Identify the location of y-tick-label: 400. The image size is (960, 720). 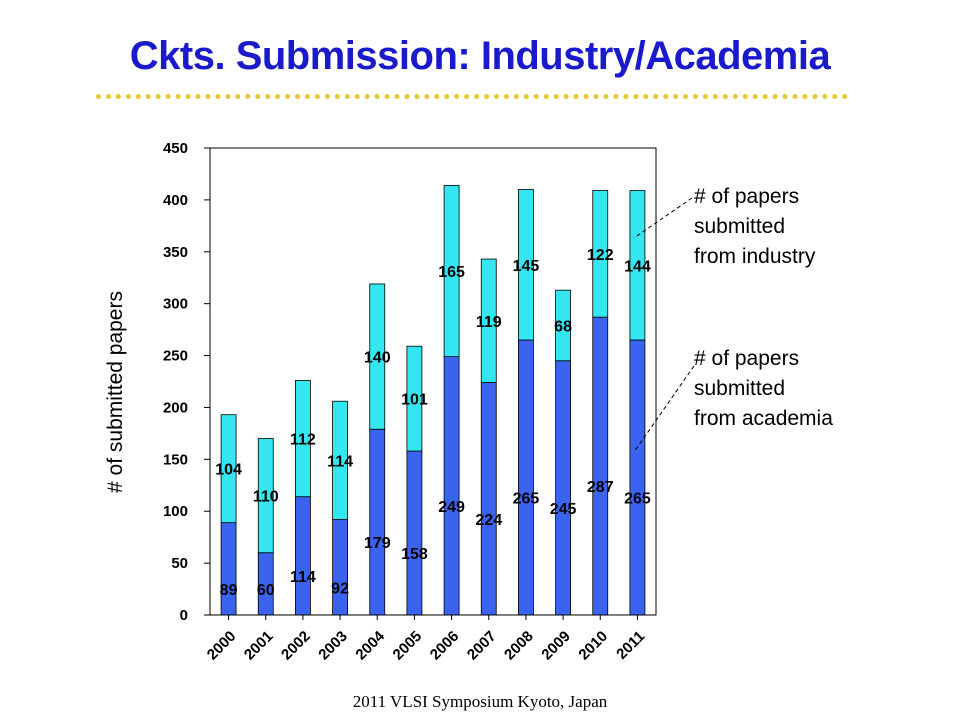
(175, 200).